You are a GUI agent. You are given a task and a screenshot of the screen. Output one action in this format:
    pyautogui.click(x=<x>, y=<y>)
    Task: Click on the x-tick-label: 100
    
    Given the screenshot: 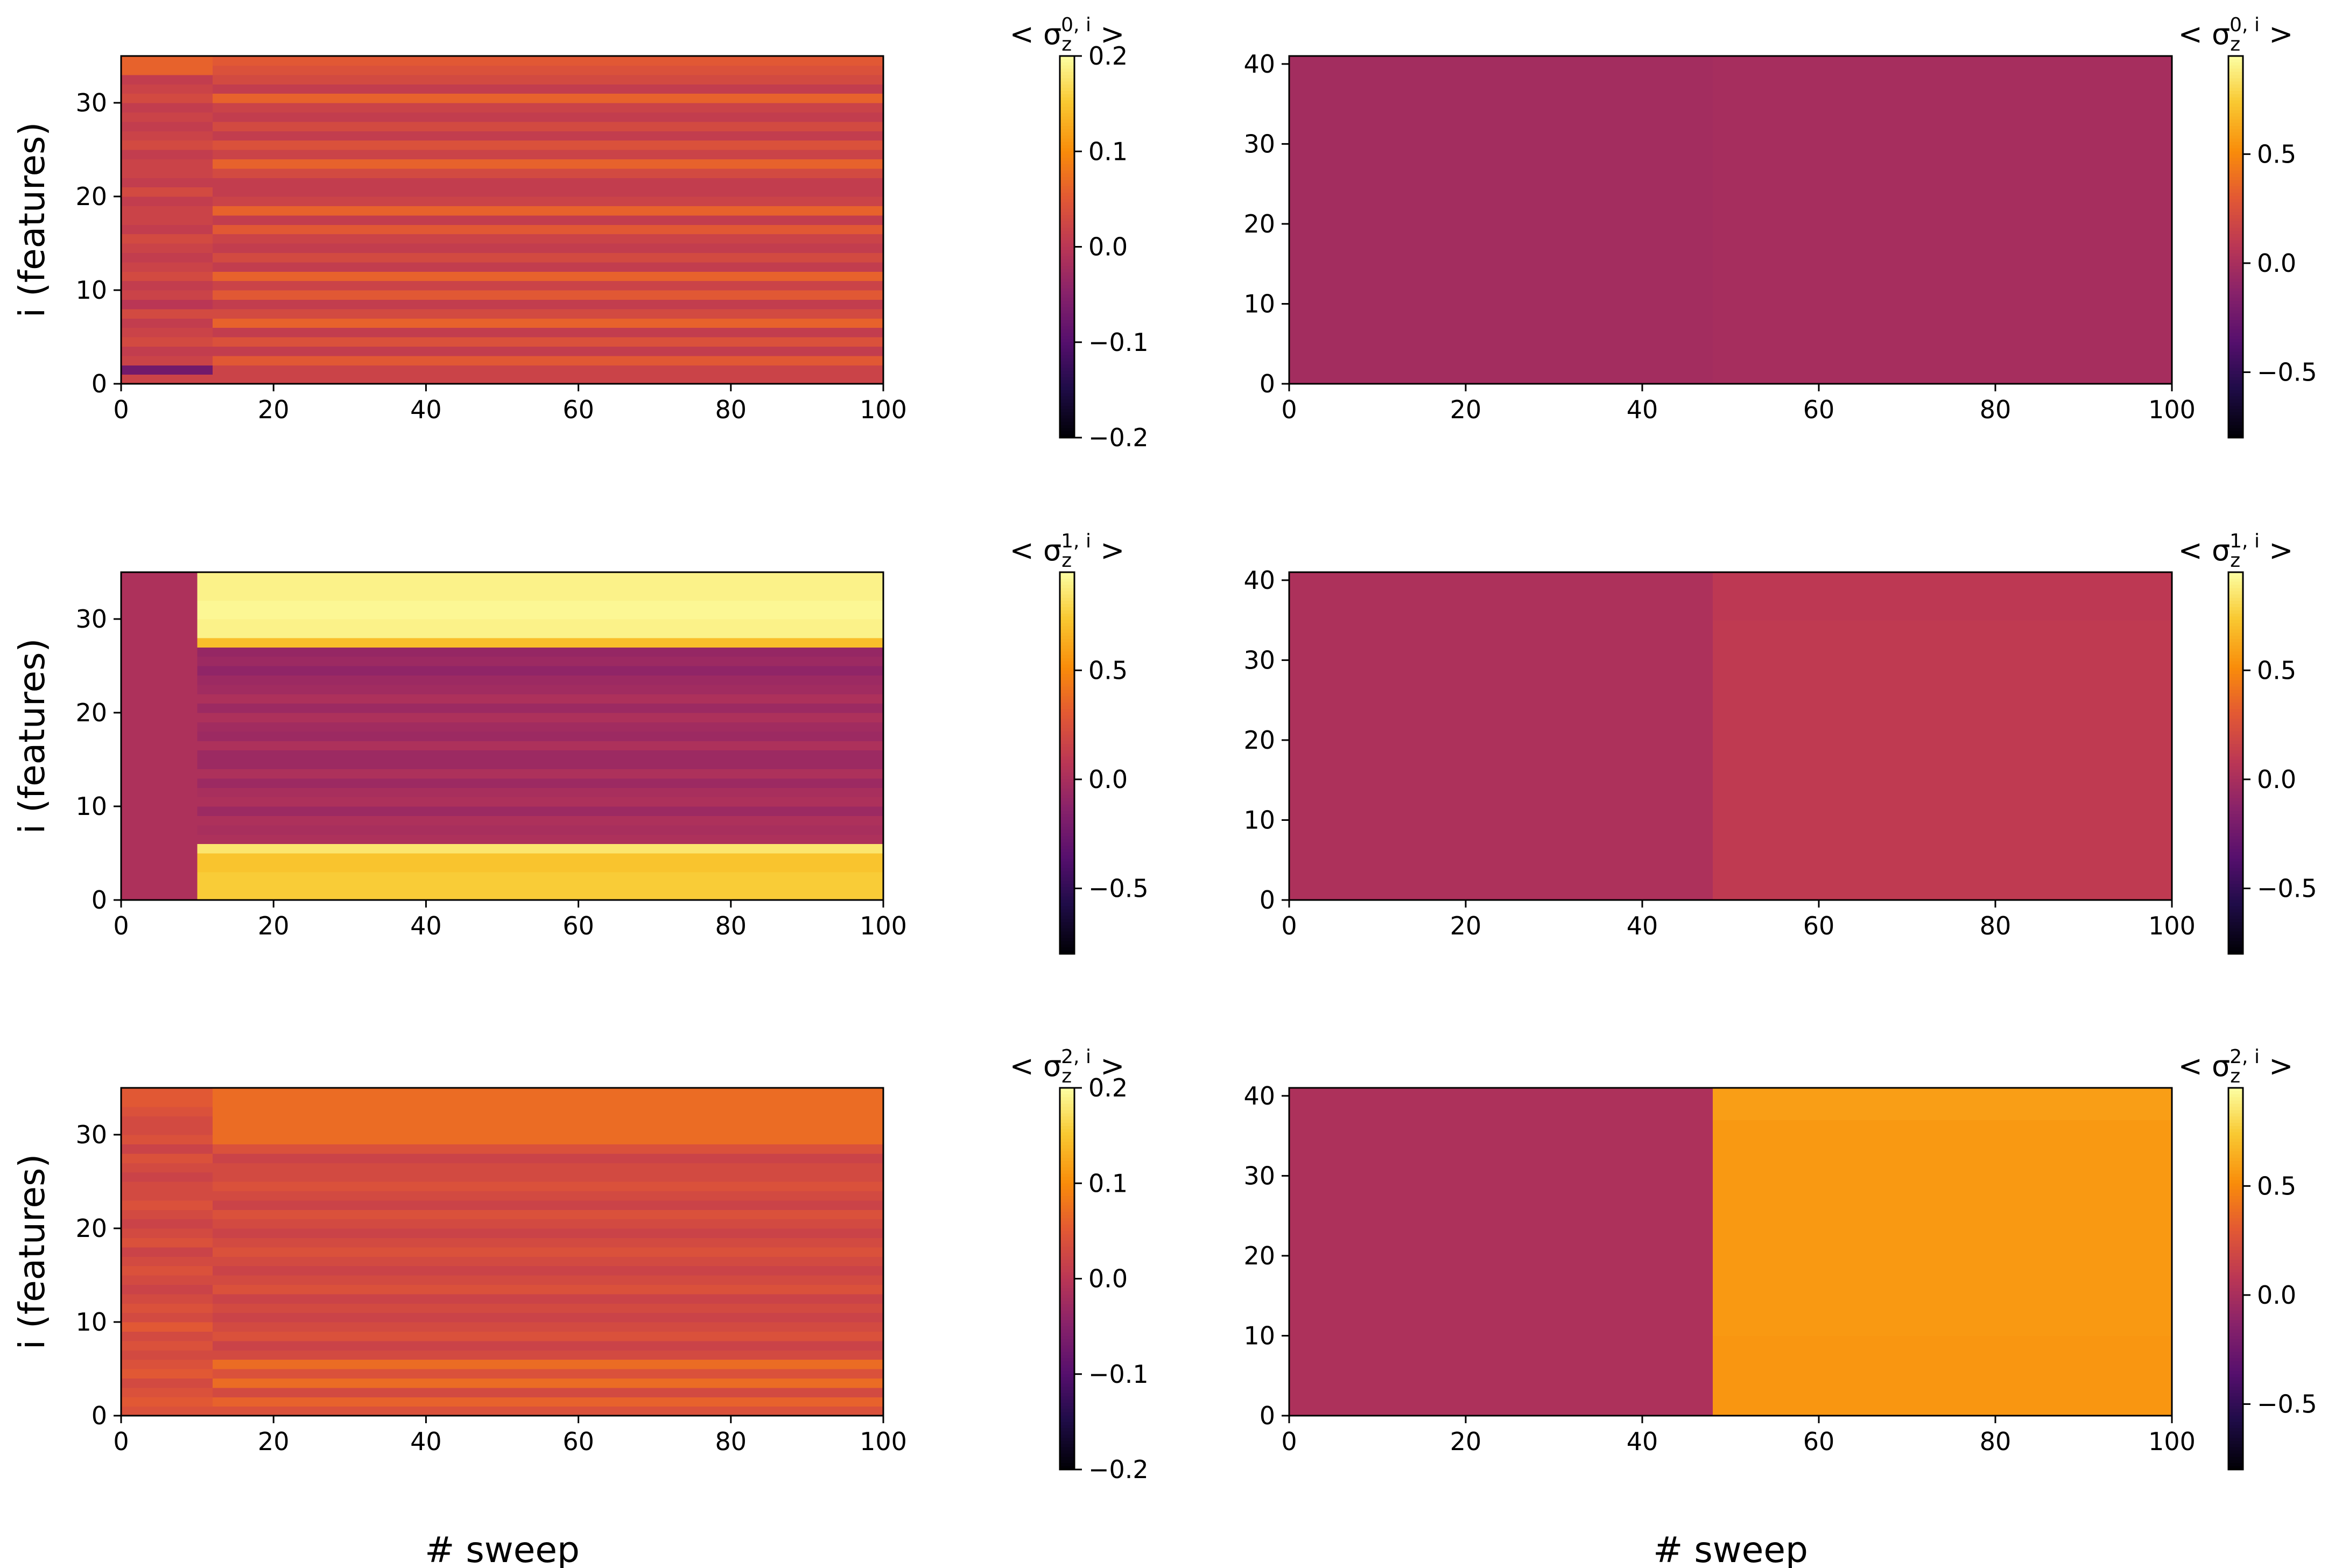 What is the action you would take?
    pyautogui.click(x=2172, y=925)
    